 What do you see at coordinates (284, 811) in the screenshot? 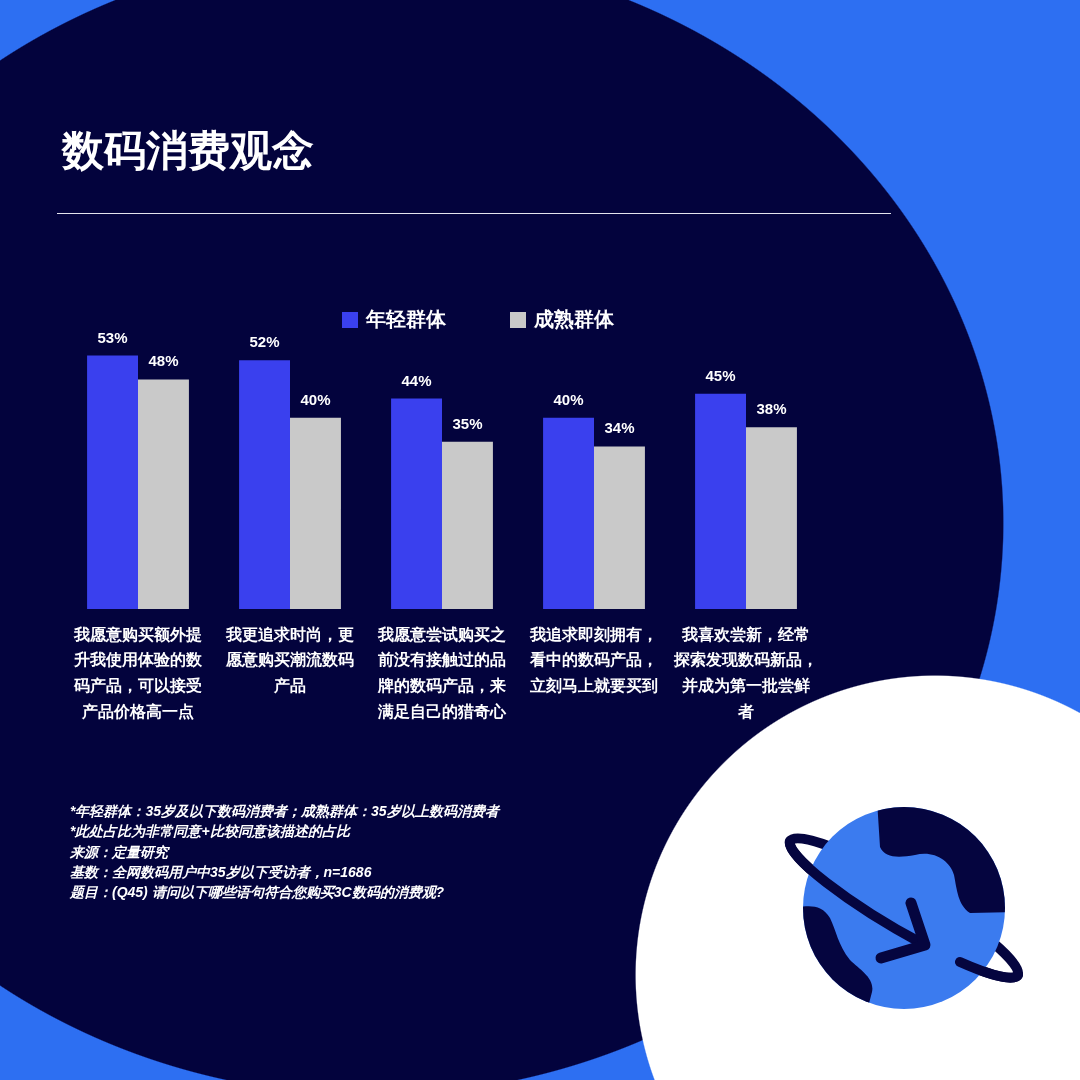
I see `text: *年轻群体：35岁及以下数码消费者；成熟群体：35岁以上数码消费者` at bounding box center [284, 811].